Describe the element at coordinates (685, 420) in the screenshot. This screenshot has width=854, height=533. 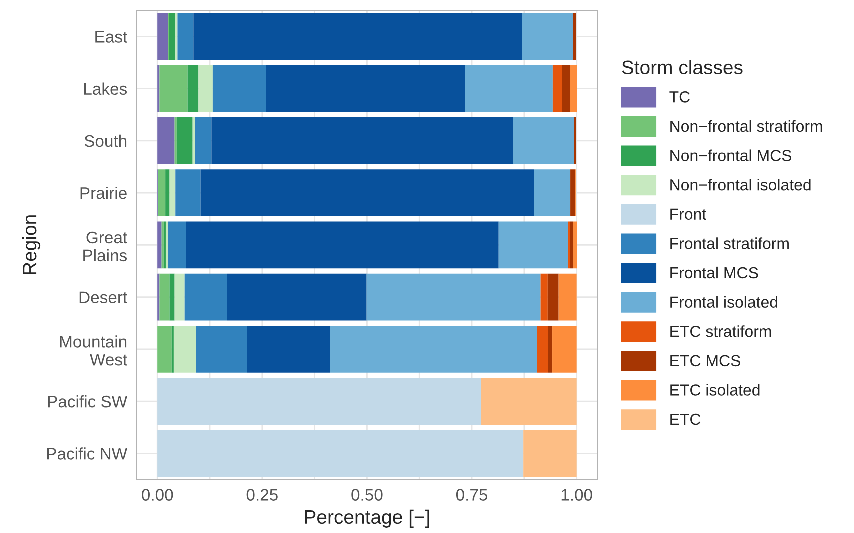
I see `legend-label: ETC` at that location.